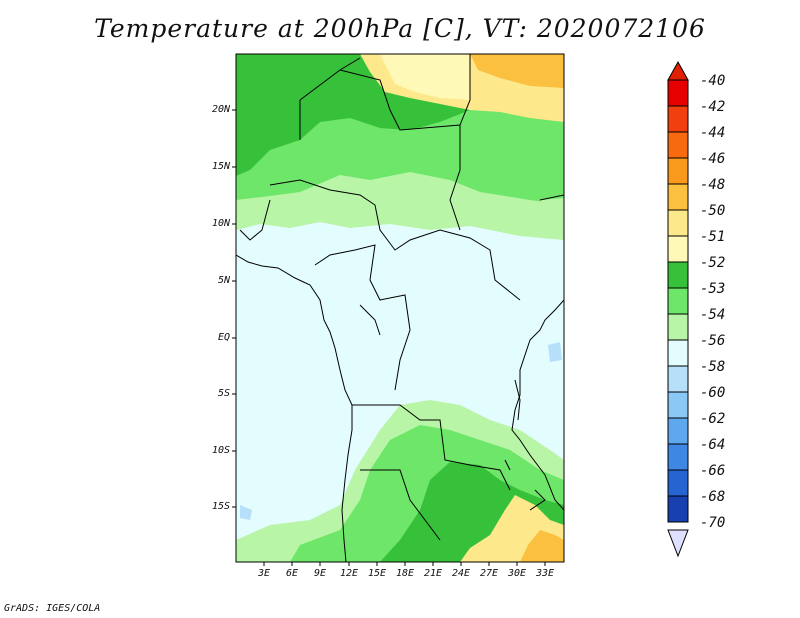  Describe the element at coordinates (713, 159) in the screenshot. I see `colorbar-label: -46` at that location.